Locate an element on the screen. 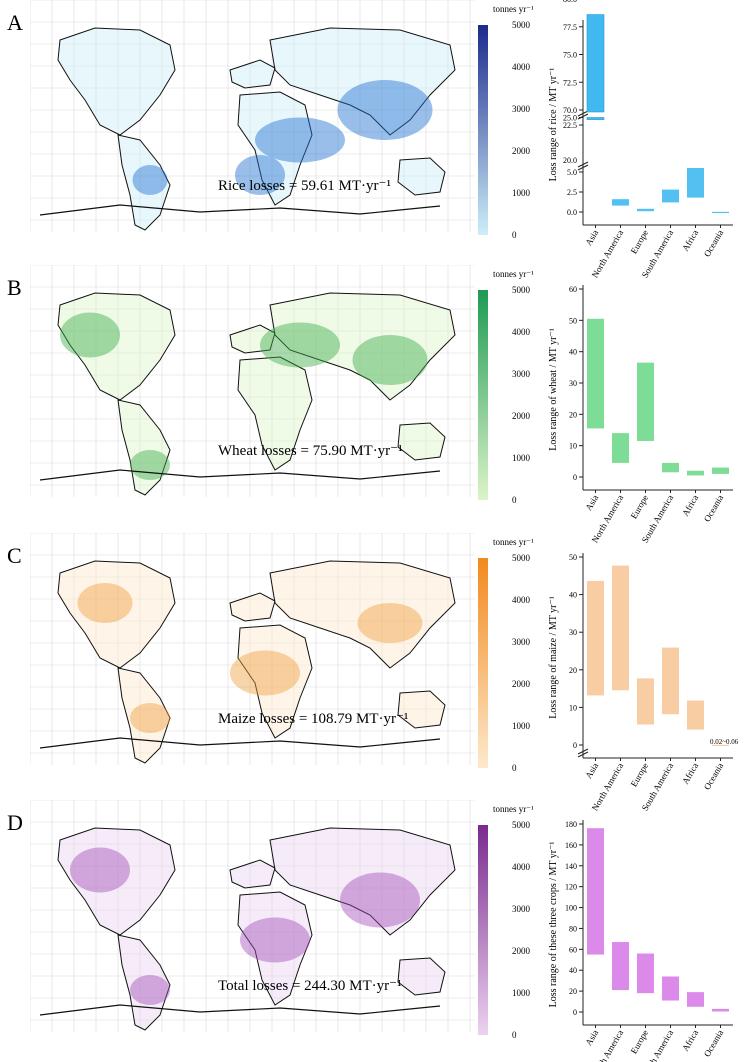 Image resolution: width=750 pixels, height=1062 pixels. colorbar-tick-label: 4000 is located at coordinates (521, 67).